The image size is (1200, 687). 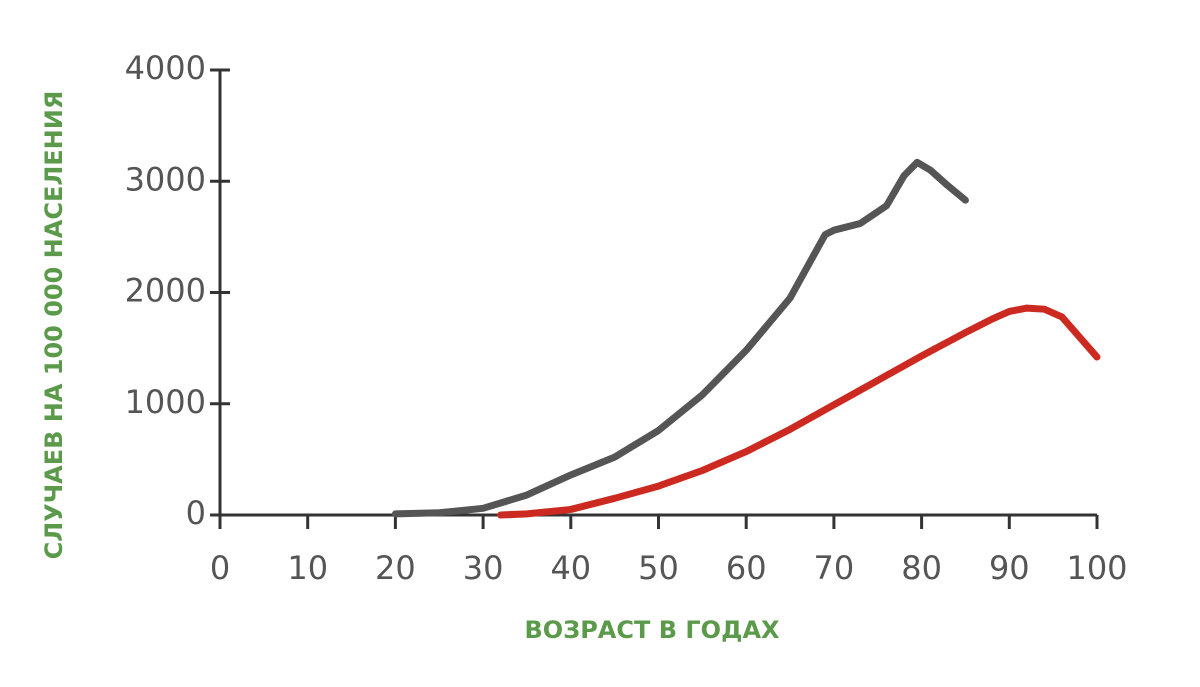 I want to click on y-tick-label: 4000, so click(x=165, y=68).